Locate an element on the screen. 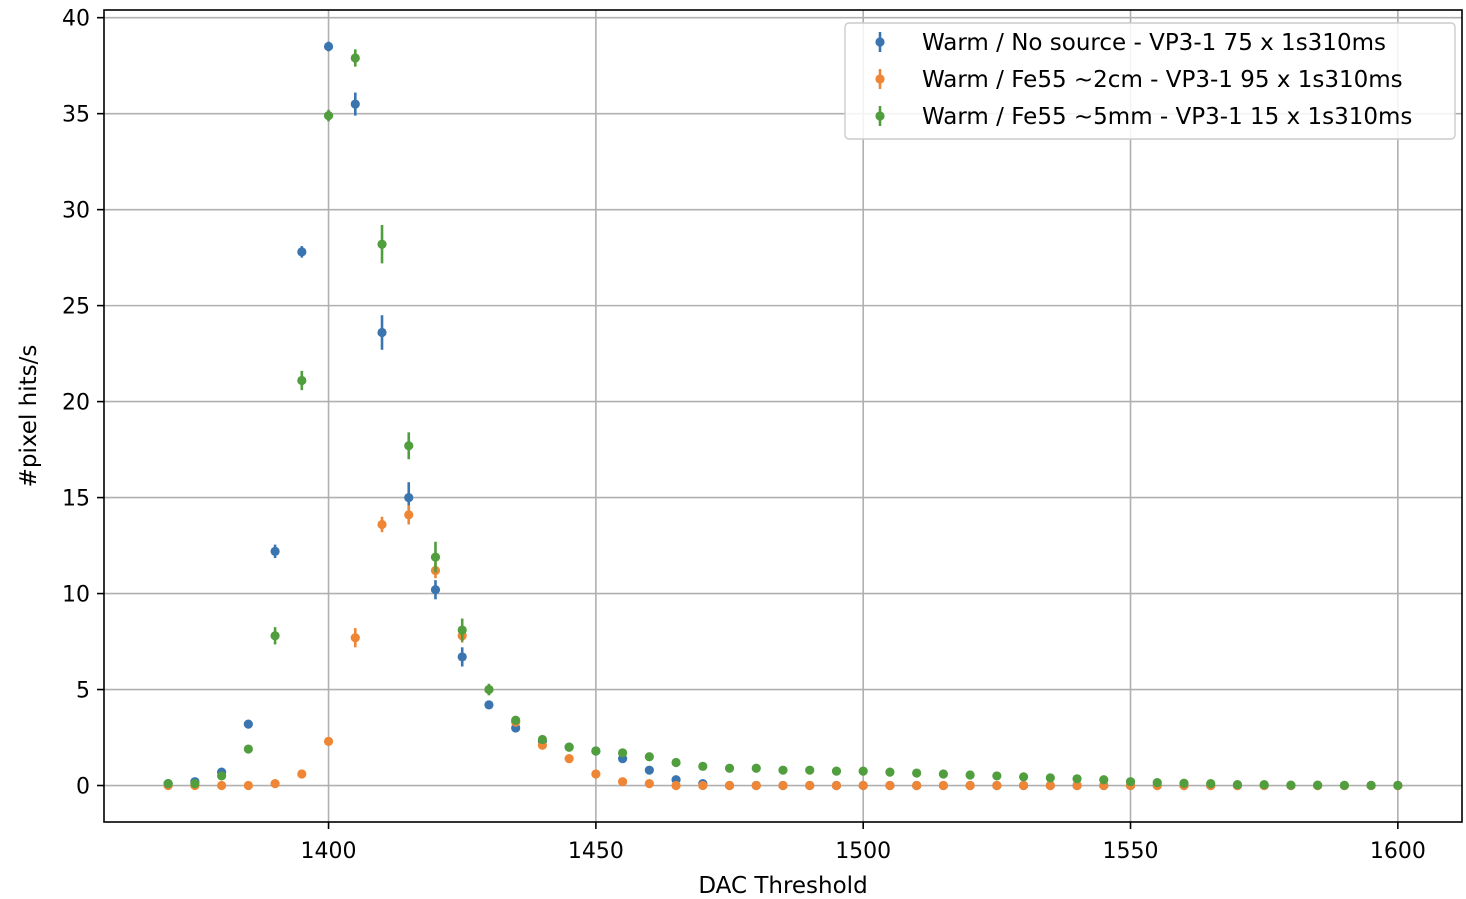  y-axis-label: #pixel hits/s is located at coordinates (29, 416).